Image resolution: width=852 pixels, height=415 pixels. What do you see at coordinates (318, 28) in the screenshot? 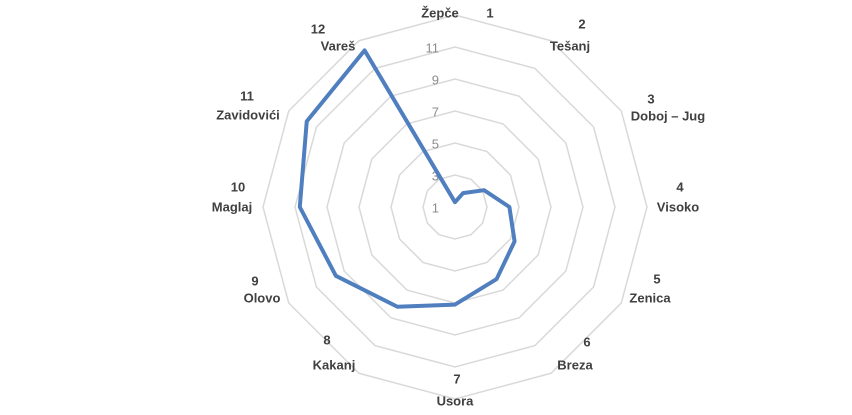
I see `category-number: 12` at bounding box center [318, 28].